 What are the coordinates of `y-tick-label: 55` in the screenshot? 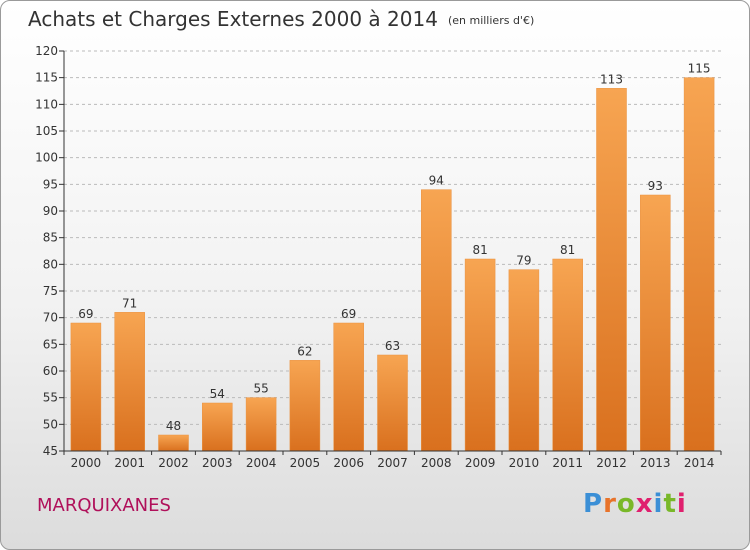 It's located at (50, 398).